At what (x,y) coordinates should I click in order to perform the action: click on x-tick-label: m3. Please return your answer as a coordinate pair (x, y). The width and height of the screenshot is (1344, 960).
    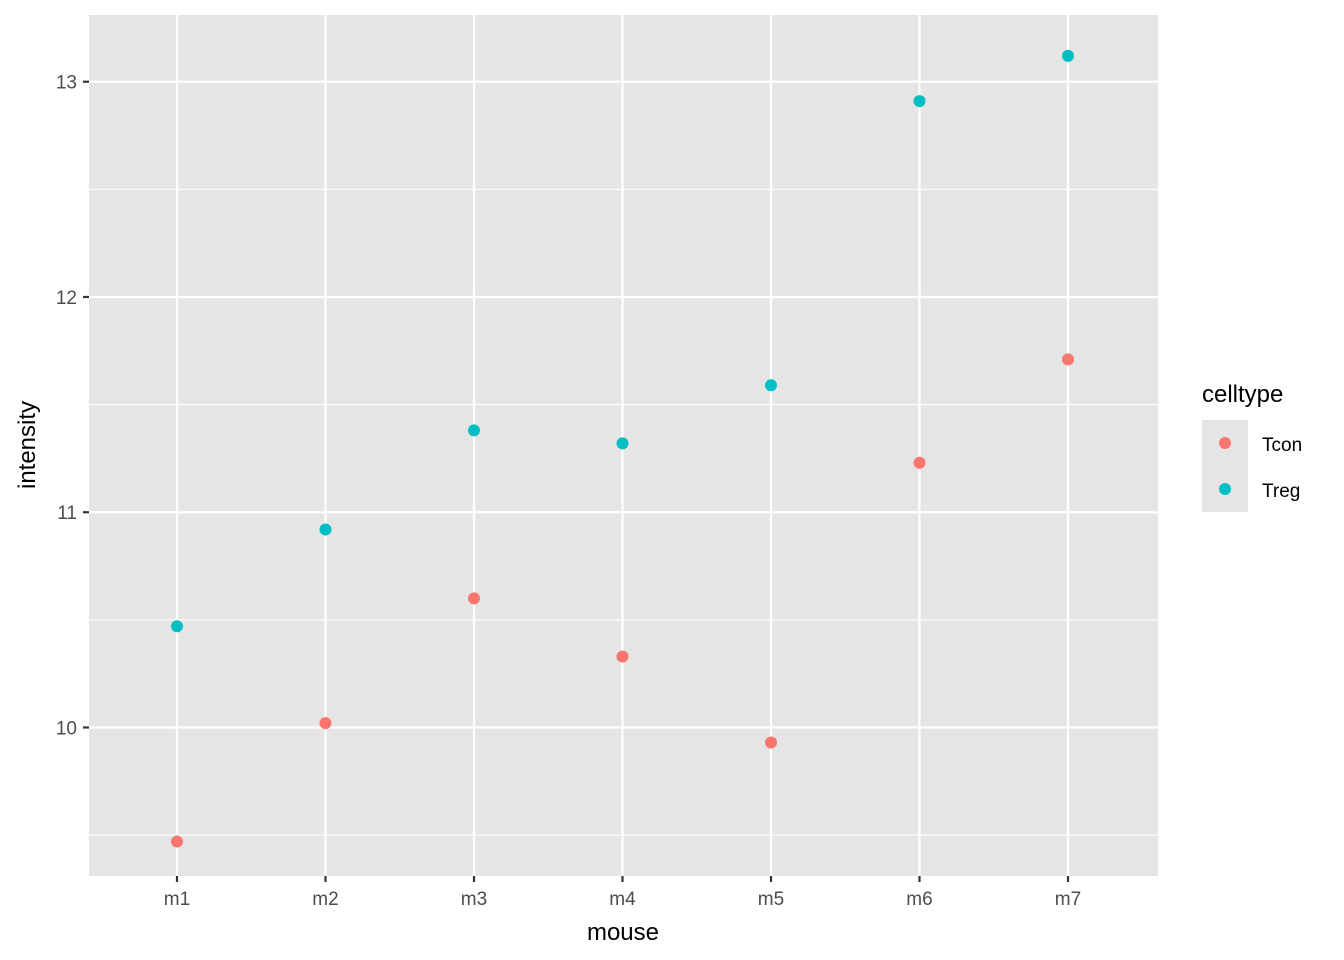
    Looking at the image, I should click on (474, 899).